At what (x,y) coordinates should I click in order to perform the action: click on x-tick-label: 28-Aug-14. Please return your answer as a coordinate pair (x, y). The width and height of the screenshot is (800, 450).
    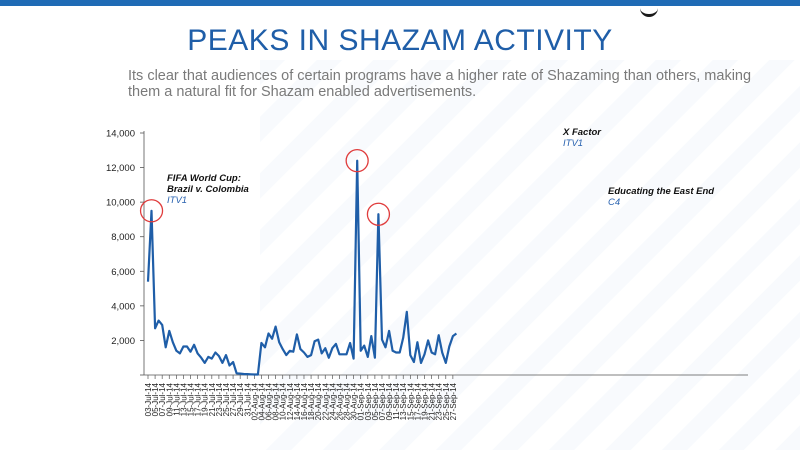
    Looking at the image, I should click on (347, 401).